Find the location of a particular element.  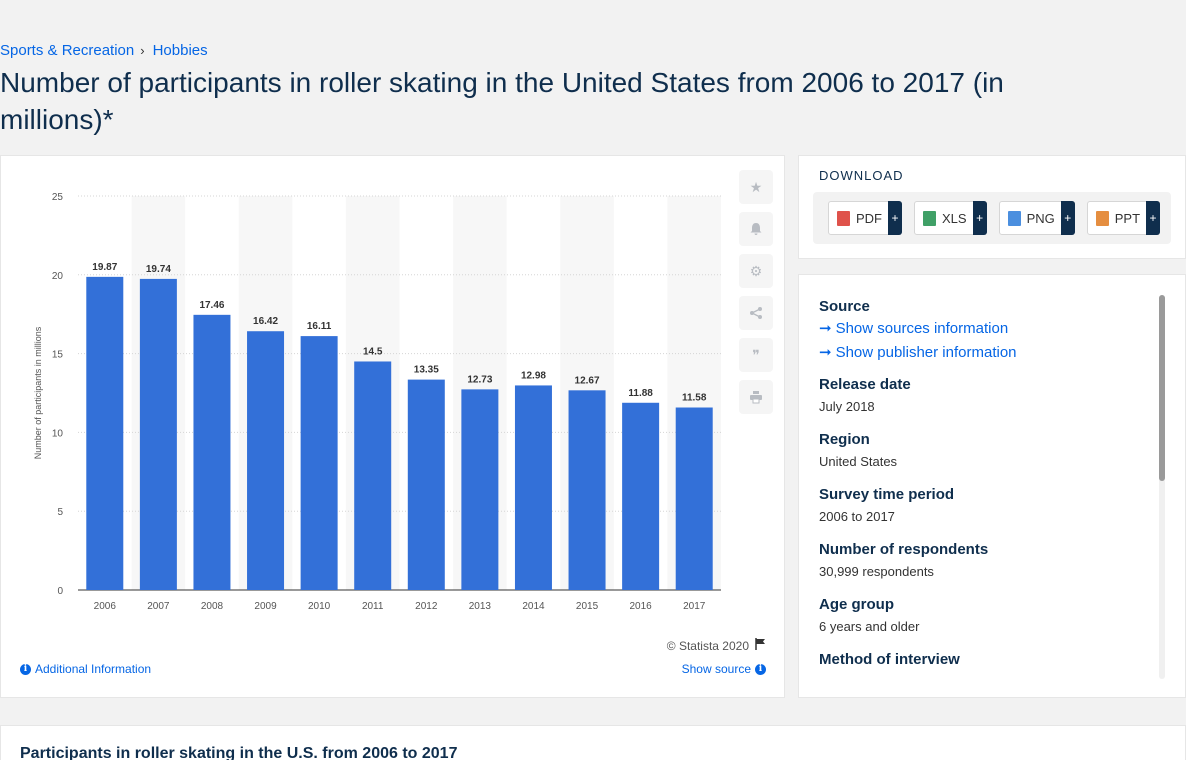

show-publisher-label: Show publisher information is located at coordinates (926, 352).